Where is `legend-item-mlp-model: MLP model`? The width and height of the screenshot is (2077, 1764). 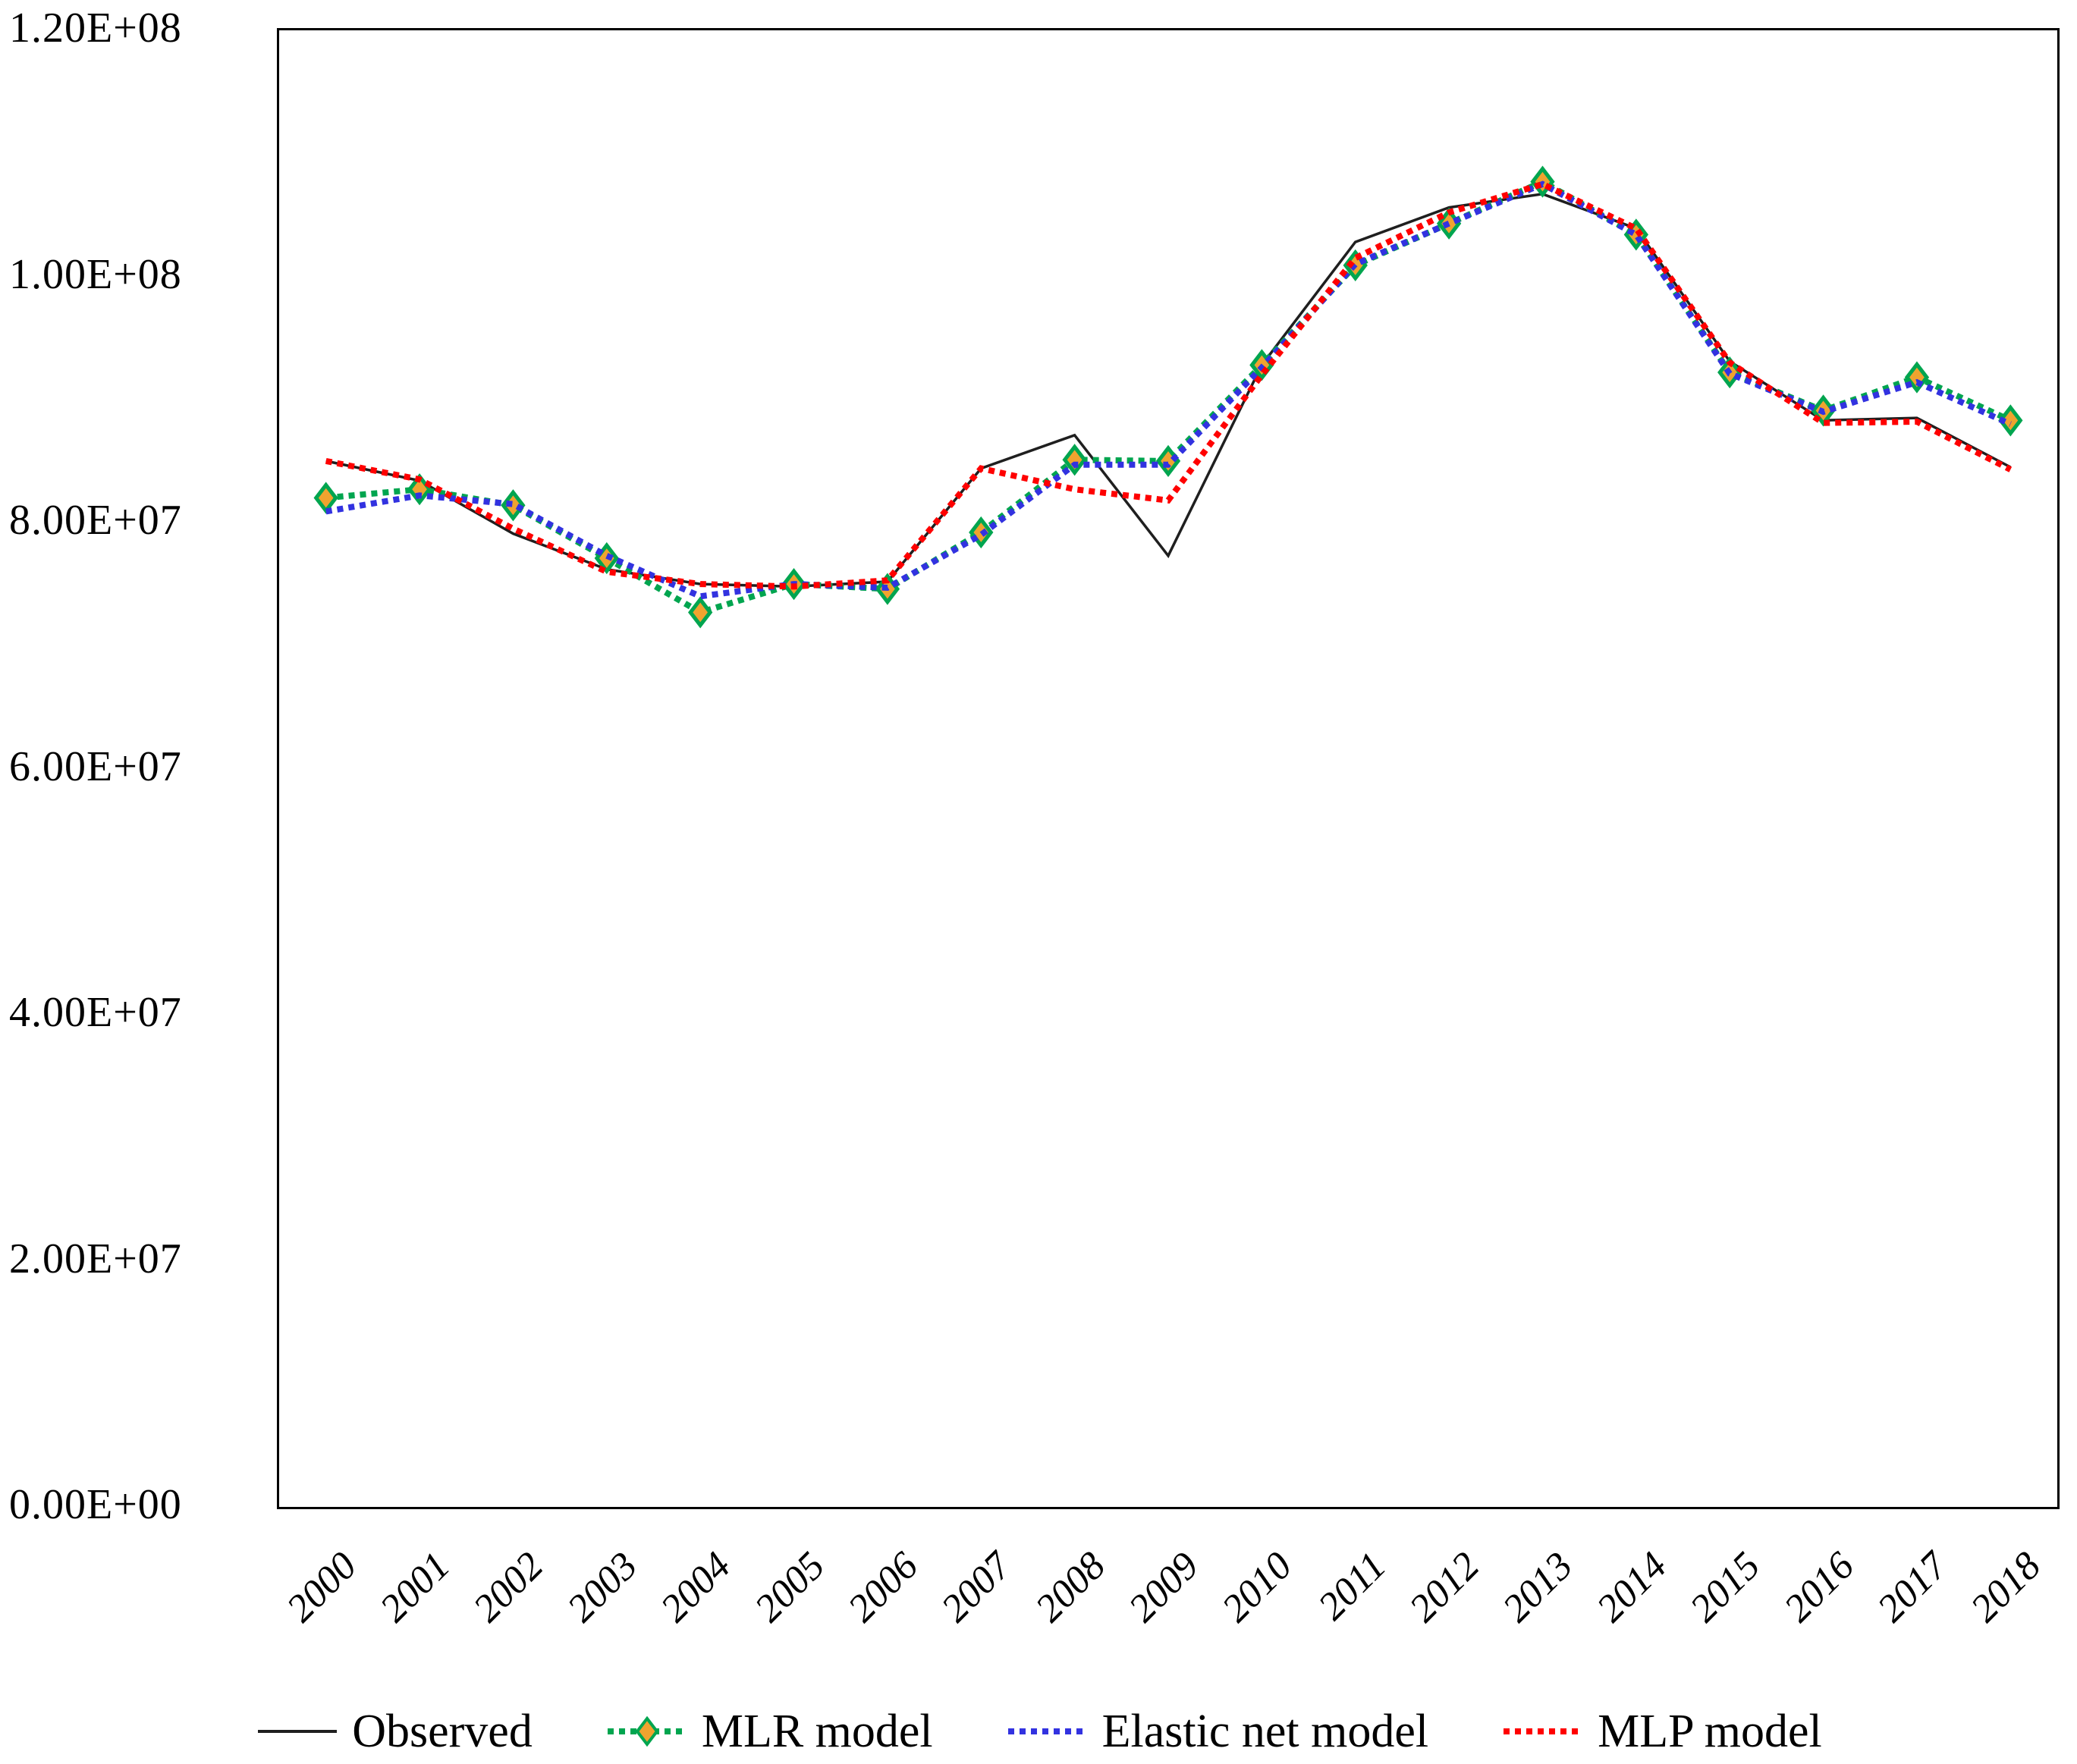 legend-item-mlp-model: MLP model is located at coordinates (1661, 1732).